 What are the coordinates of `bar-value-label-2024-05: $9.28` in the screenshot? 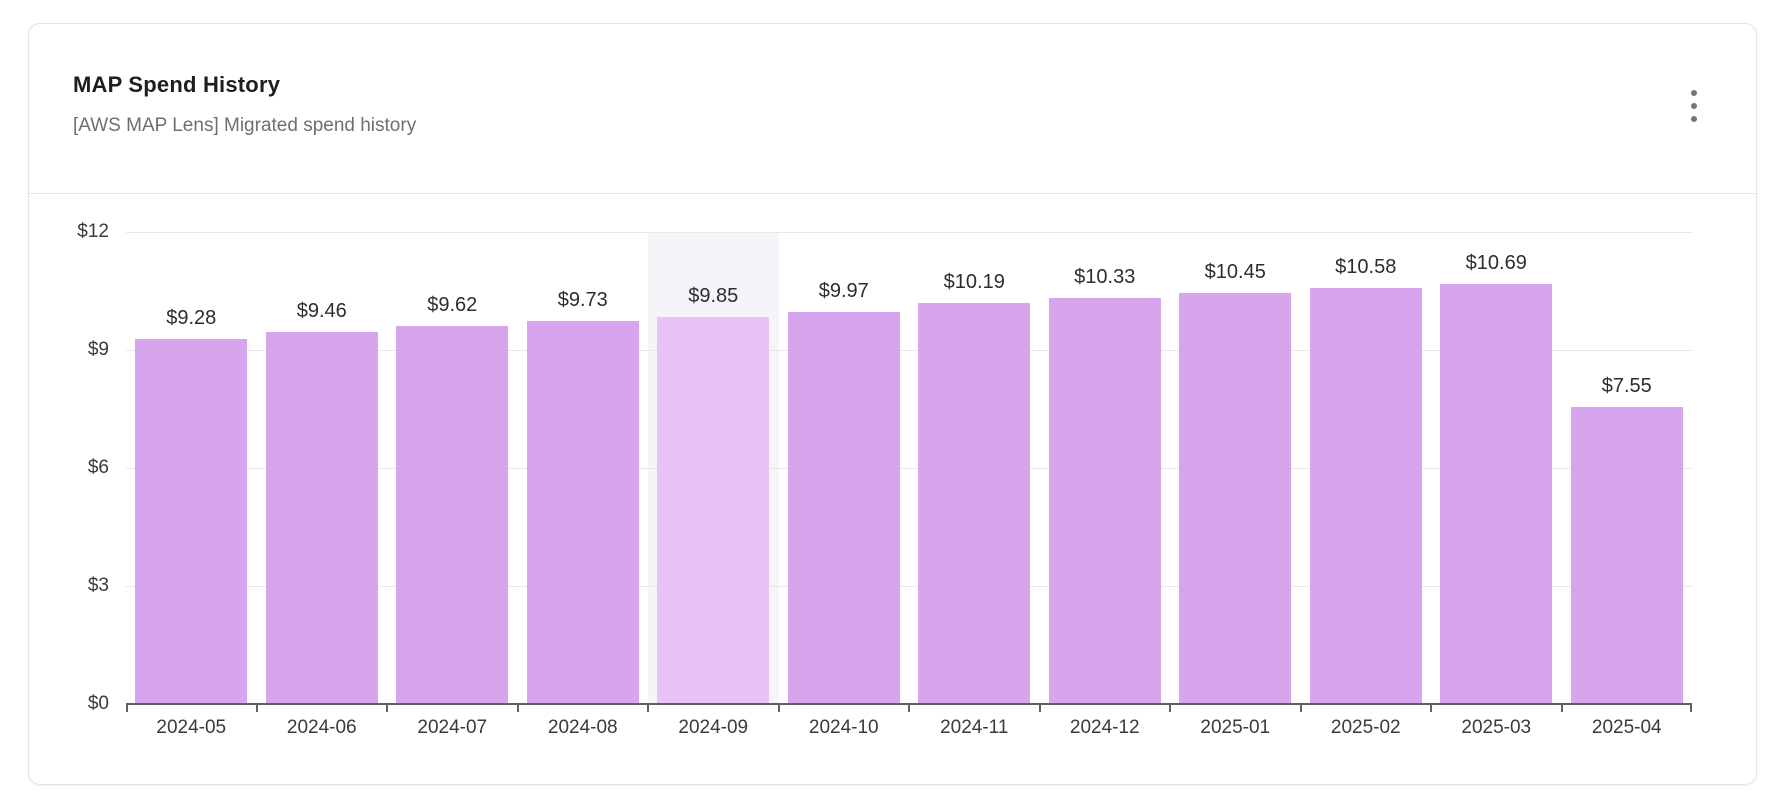 It's located at (191, 317).